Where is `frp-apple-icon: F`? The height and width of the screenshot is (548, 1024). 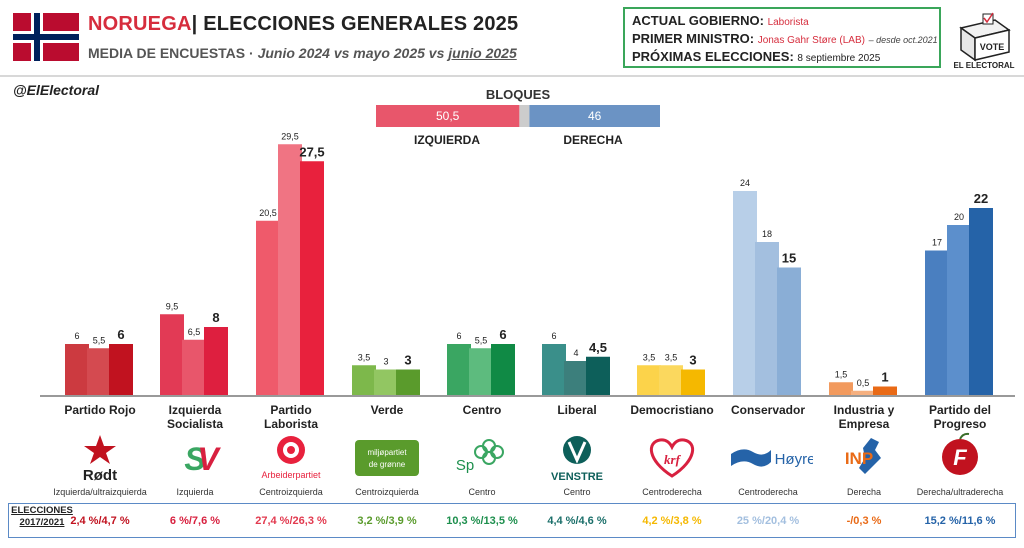 frp-apple-icon: F is located at coordinates (960, 458).